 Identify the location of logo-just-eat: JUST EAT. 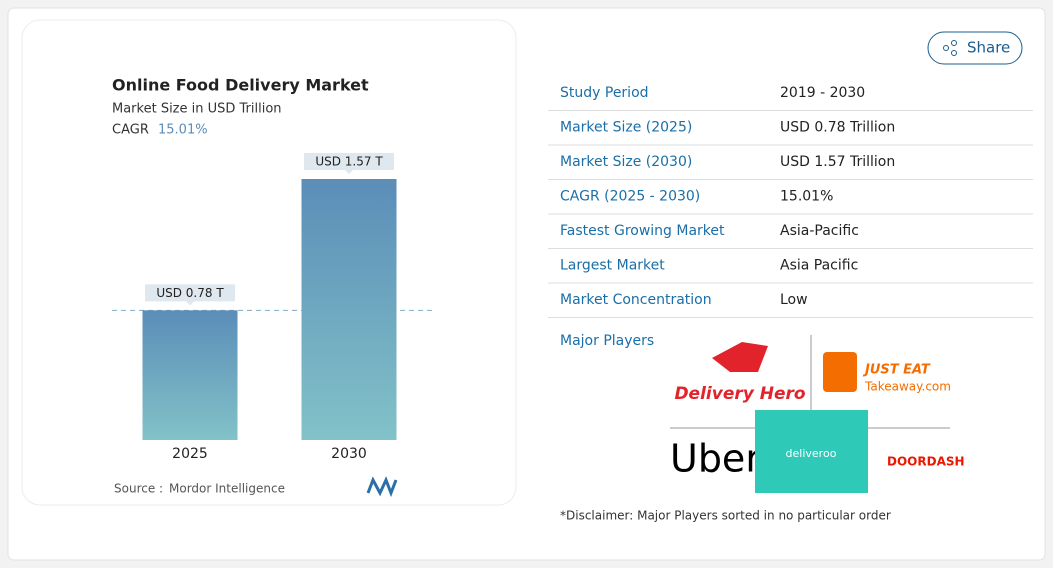
(896, 370).